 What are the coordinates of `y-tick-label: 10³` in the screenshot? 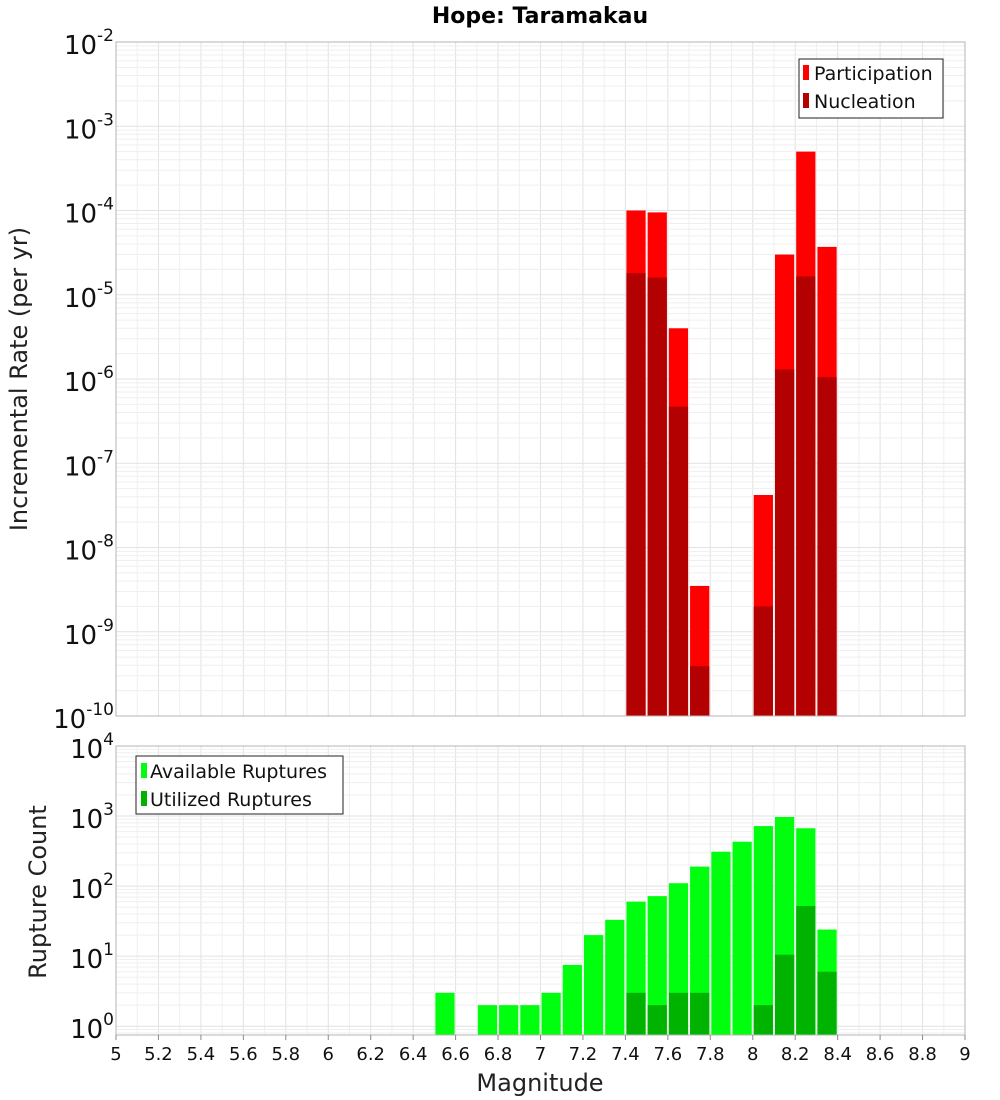 It's located at (92, 817).